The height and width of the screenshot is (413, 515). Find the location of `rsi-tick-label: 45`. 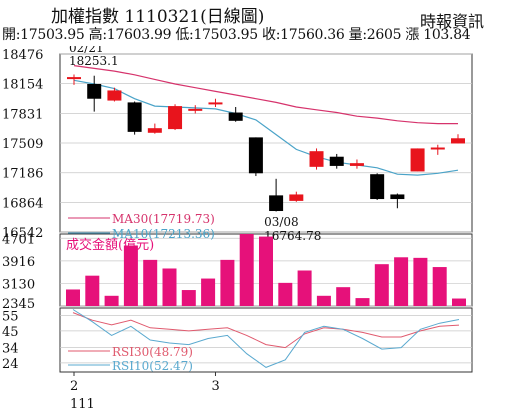

rsi-tick-label: 45 is located at coordinates (10, 332).